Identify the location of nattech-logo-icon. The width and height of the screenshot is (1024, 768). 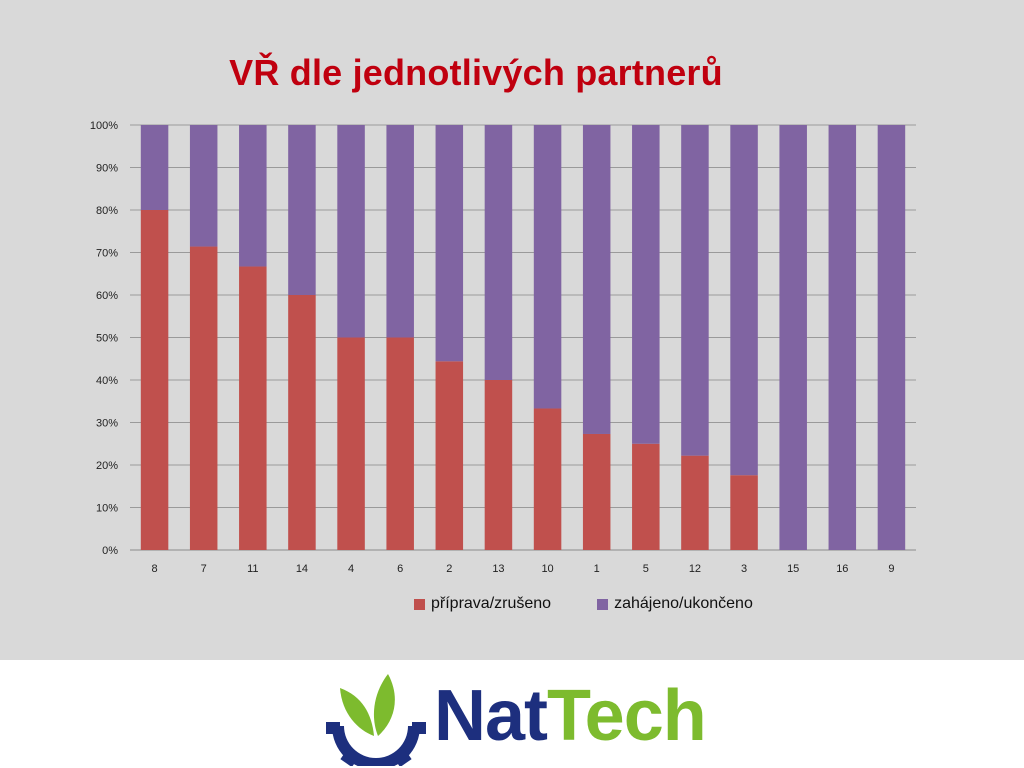
(376, 720).